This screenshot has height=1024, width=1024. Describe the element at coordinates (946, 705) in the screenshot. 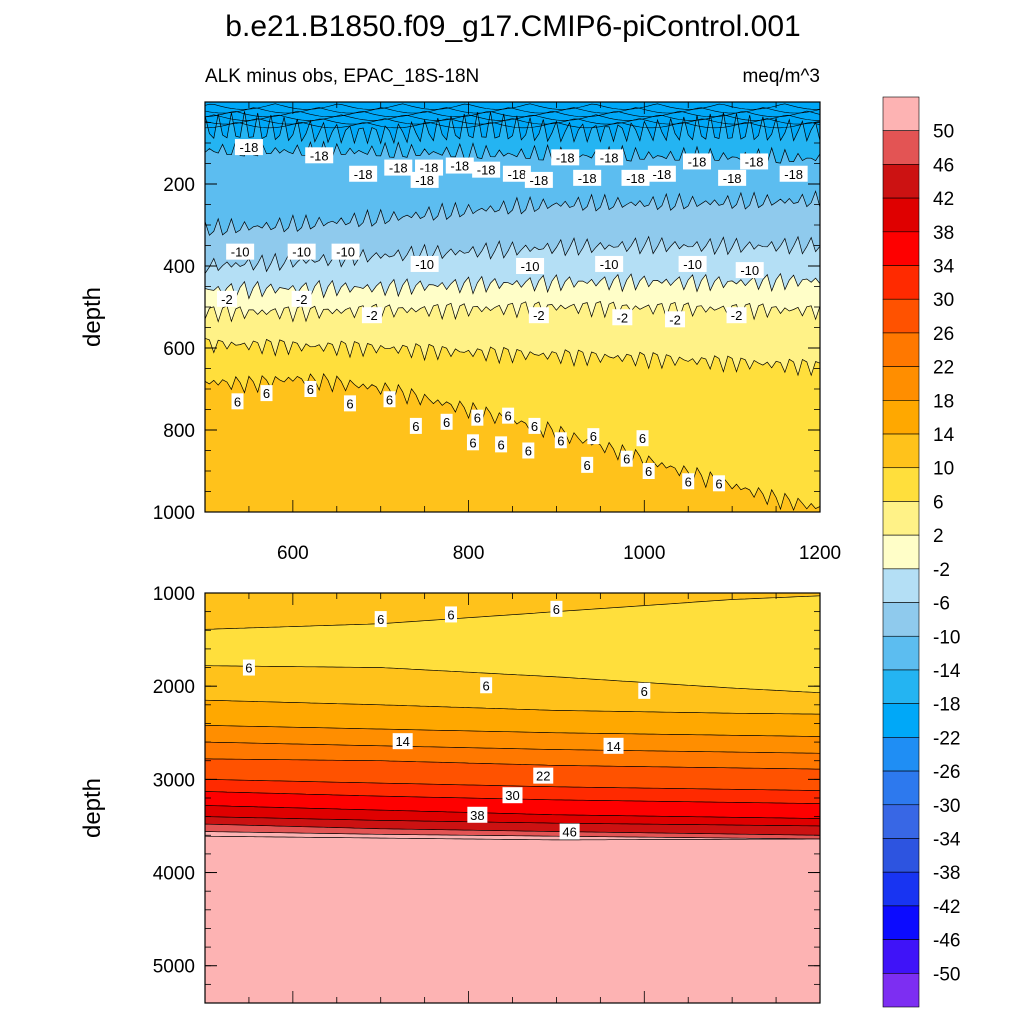

I see `colorbar-label: -18` at that location.